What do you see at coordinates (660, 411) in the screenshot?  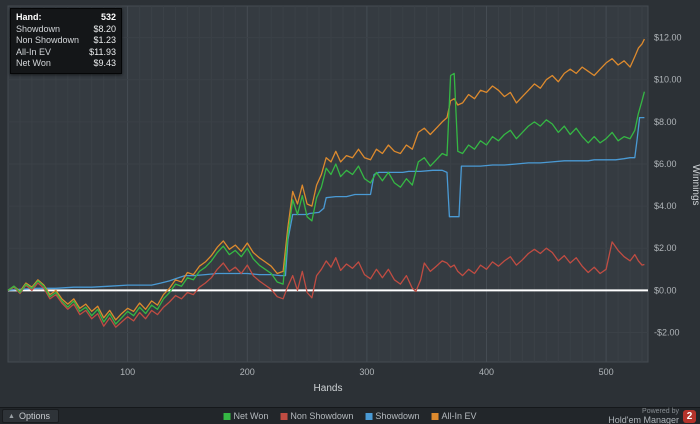 I see `powered-by-text: Powered by` at bounding box center [660, 411].